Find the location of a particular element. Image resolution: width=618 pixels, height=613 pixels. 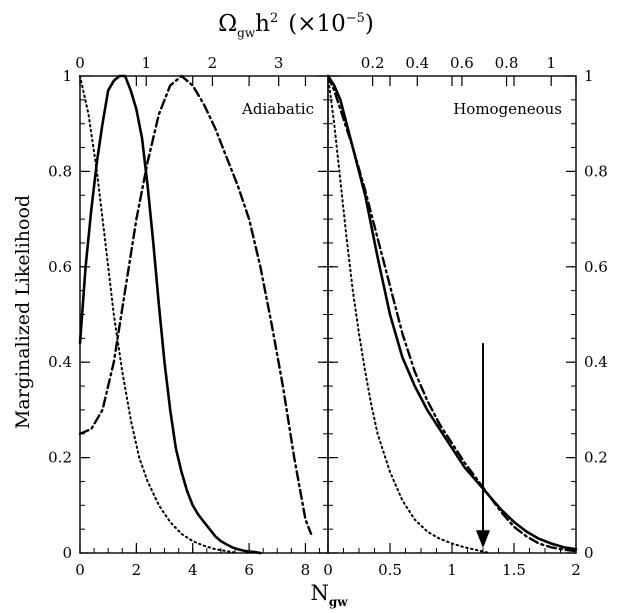

y-tick-label: 0.8 is located at coordinates (60, 171).